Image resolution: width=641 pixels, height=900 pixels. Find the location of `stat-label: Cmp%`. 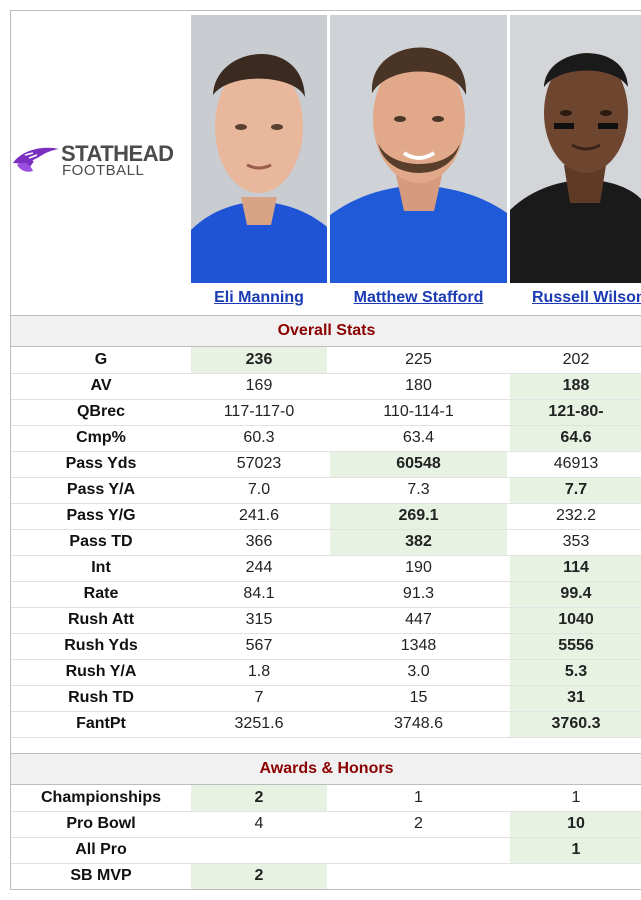

stat-label: Cmp% is located at coordinates (101, 438).